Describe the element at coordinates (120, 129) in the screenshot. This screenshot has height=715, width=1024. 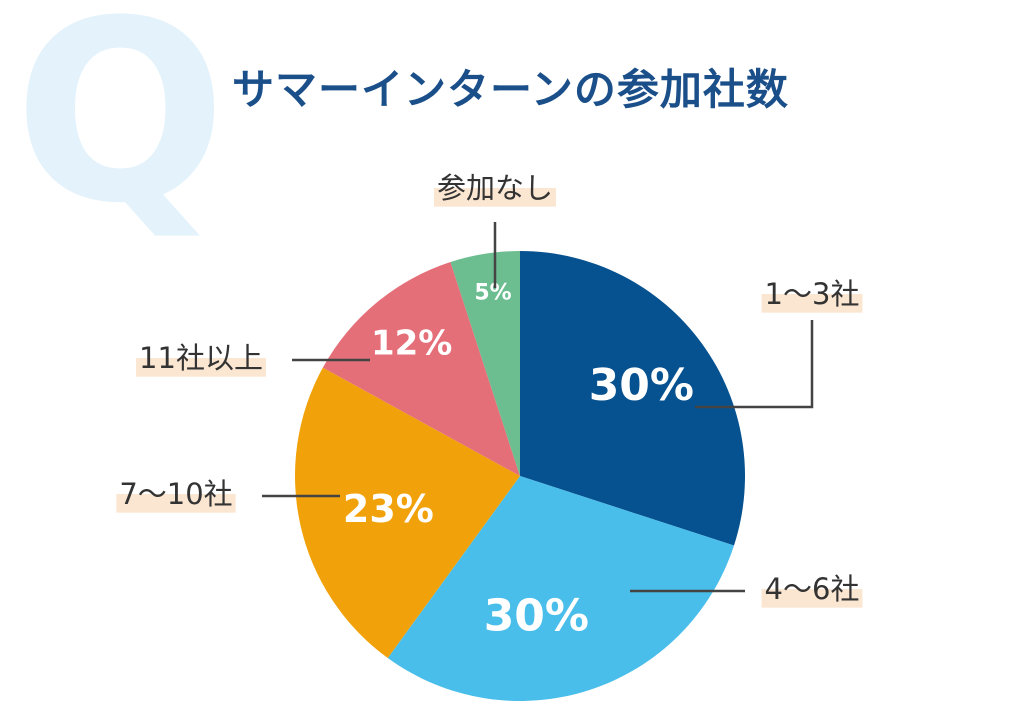
I see `q-decorative-letter: Q` at that location.